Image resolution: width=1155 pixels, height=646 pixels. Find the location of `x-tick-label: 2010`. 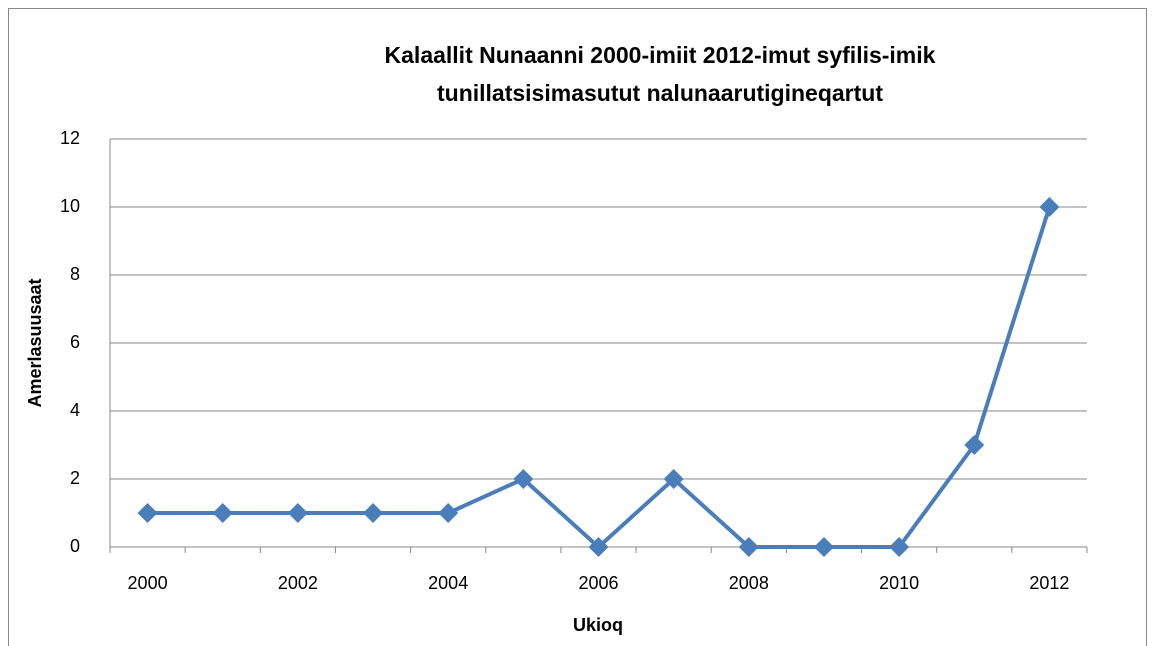

x-tick-label: 2010 is located at coordinates (899, 583).